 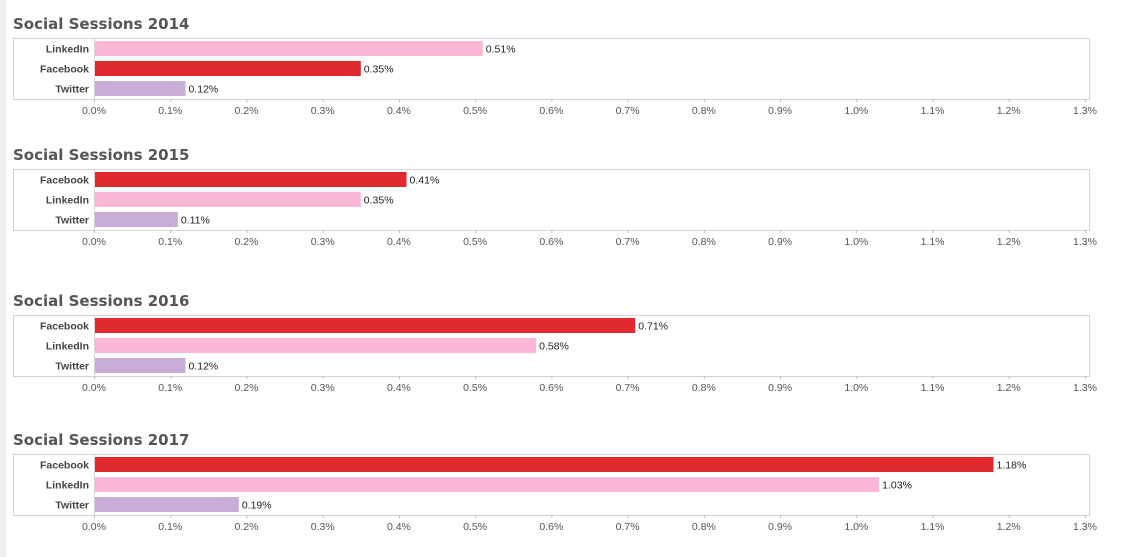 I want to click on chart-title: Social Sessions 2015, so click(x=101, y=155).